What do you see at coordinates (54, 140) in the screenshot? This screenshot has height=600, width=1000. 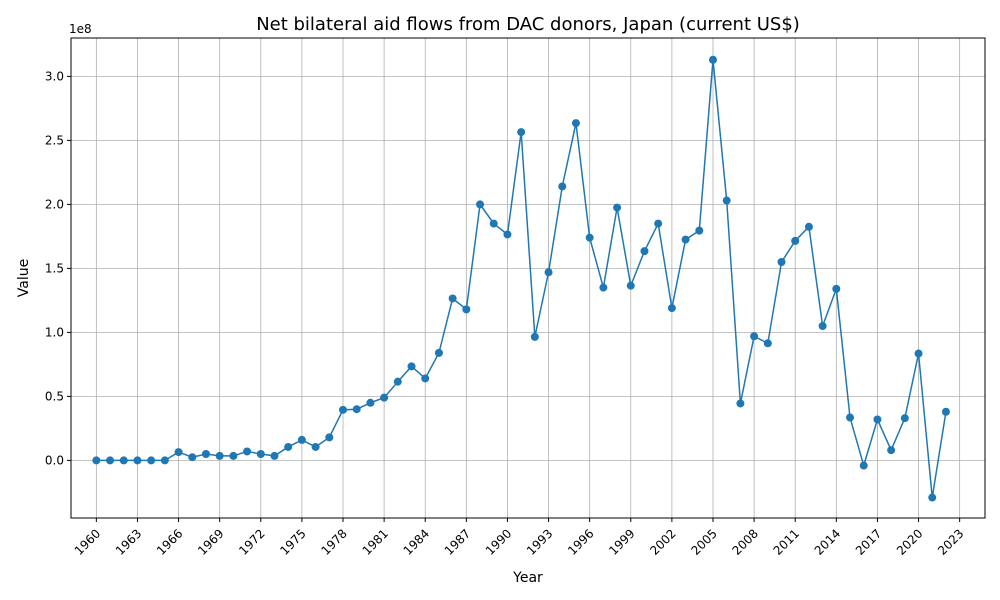 I see `y-tick-label: 2.5` at bounding box center [54, 140].